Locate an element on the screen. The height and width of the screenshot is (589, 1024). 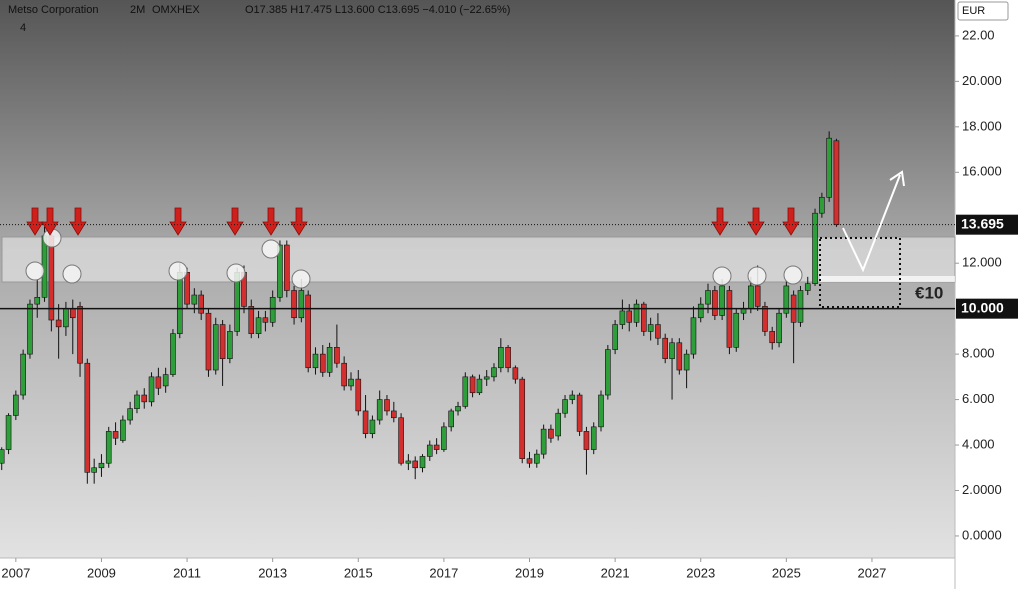
price-label-box is located at coordinates (987, 308).